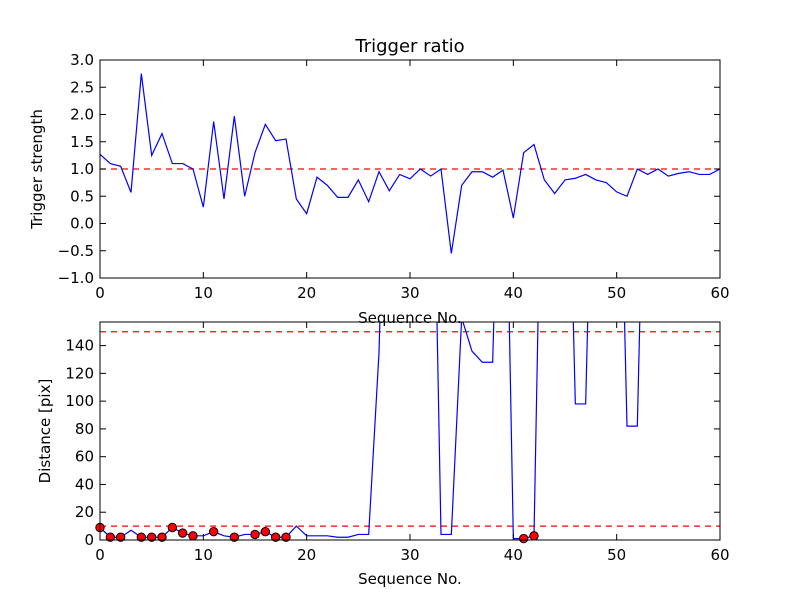 The image size is (800, 600). What do you see at coordinates (79, 373) in the screenshot?
I see `y-tick-label: 120` at bounding box center [79, 373].